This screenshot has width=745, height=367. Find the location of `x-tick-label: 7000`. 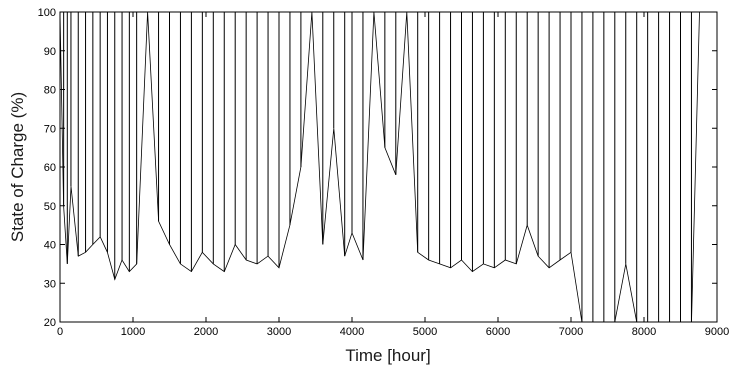

x-tick-label: 7000 is located at coordinates (571, 332).